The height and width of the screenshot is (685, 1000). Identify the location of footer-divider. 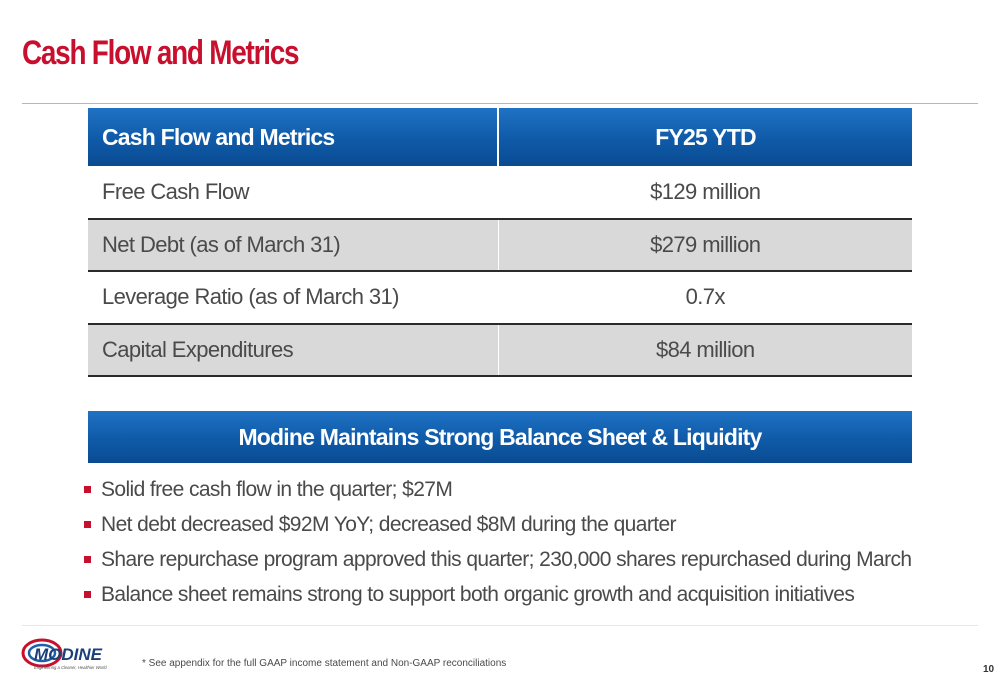
(500, 625).